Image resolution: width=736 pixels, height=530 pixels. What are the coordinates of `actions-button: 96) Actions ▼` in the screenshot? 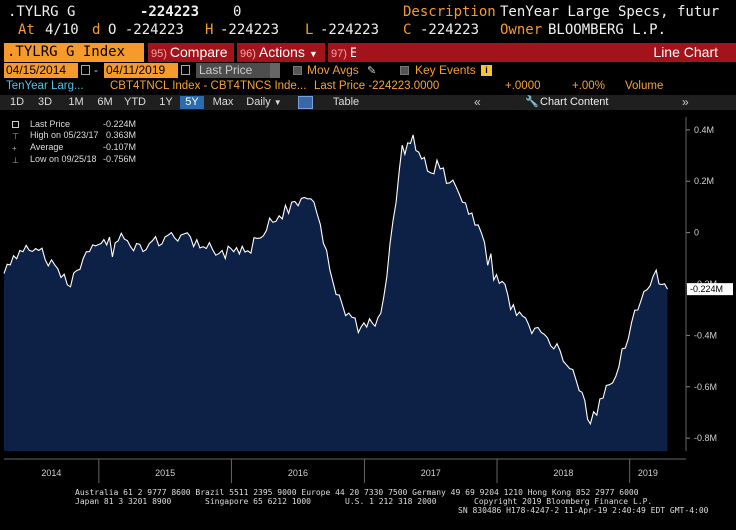 It's located at (281, 52).